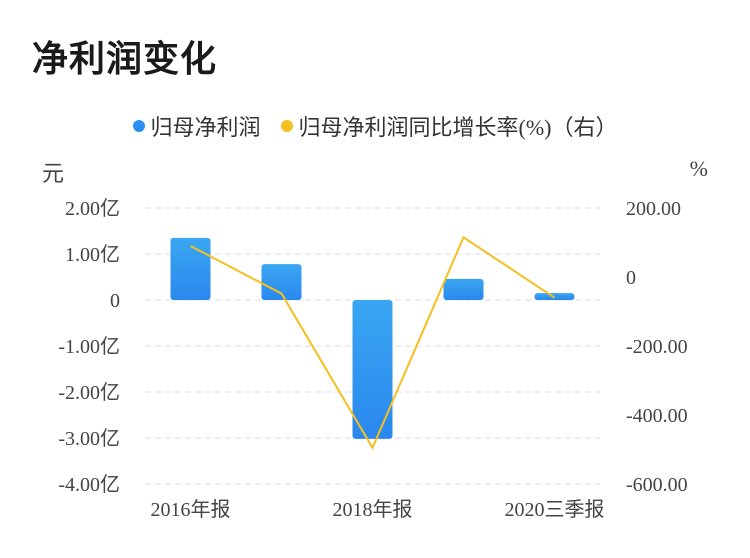 The width and height of the screenshot is (750, 558). What do you see at coordinates (458, 127) in the screenshot?
I see `legend-label-growth-rate: 归母净利润同比增长率(%)（右）` at bounding box center [458, 127].